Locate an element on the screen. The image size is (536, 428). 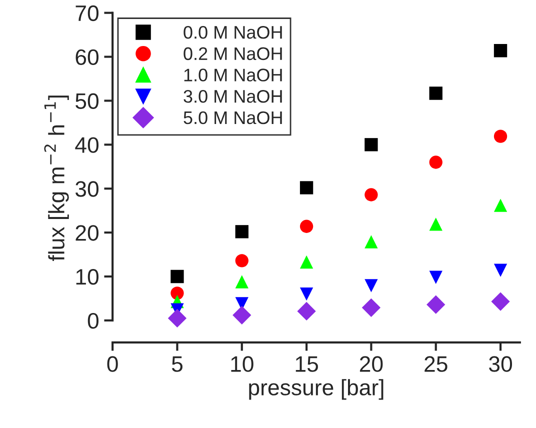
x-tick-label: 0 is located at coordinates (112, 364).